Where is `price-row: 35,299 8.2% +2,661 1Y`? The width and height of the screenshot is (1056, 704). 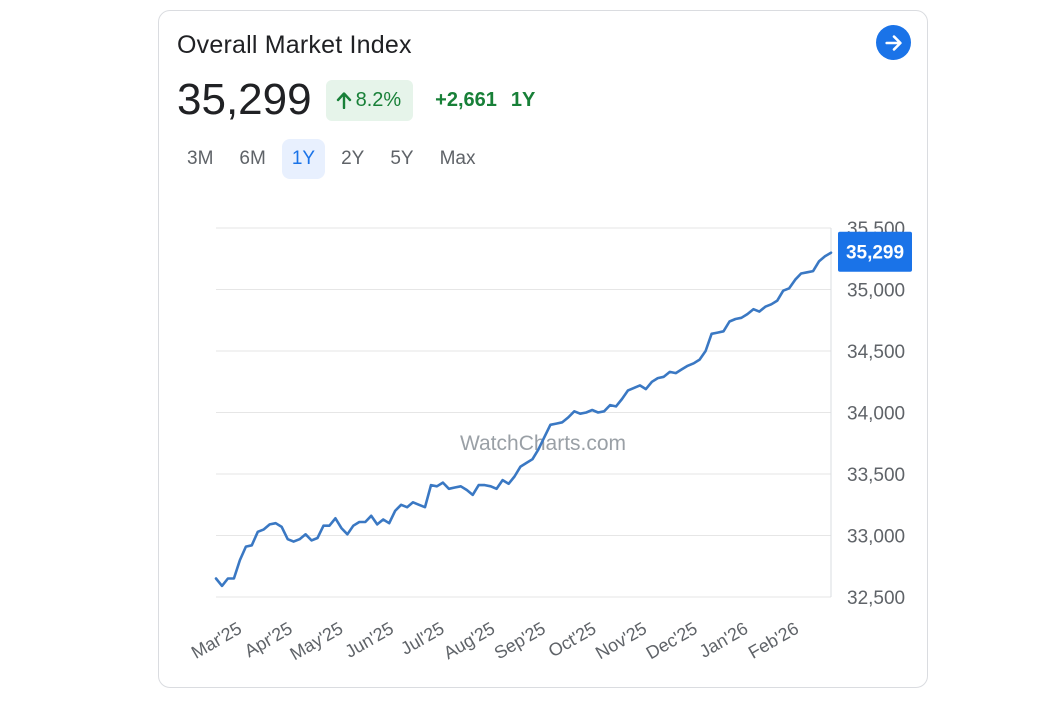
price-row: 35,299 8.2% +2,661 1Y is located at coordinates (356, 100).